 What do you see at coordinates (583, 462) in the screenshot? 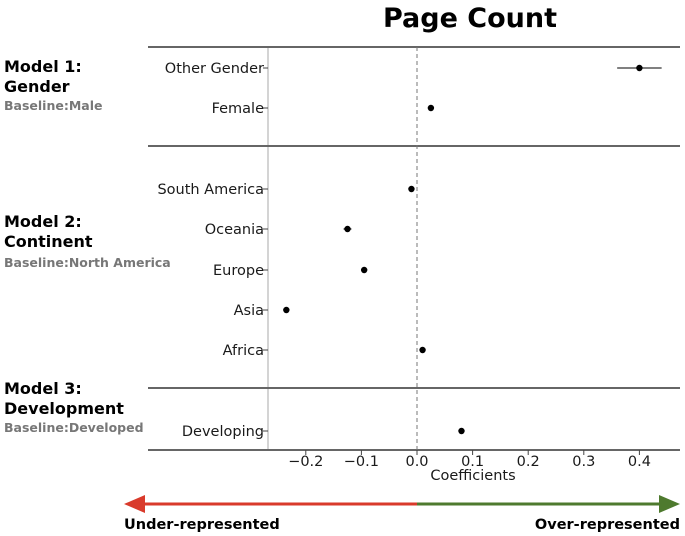
I see `x-tick-label: 0.3` at bounding box center [583, 462].